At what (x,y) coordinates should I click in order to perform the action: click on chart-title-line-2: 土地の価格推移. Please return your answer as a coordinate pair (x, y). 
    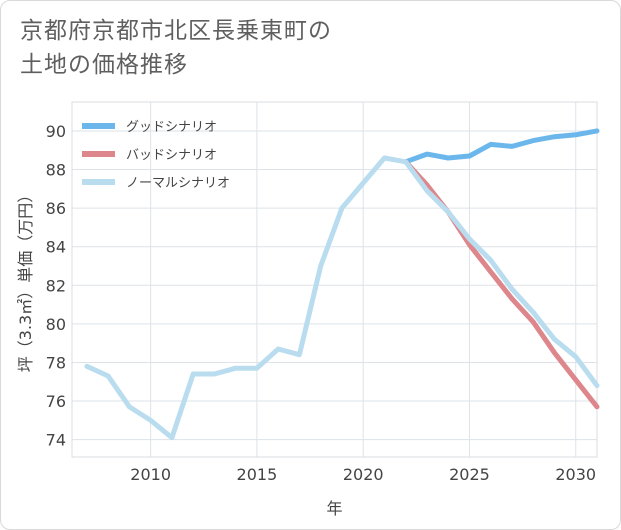
    Looking at the image, I should click on (104, 65).